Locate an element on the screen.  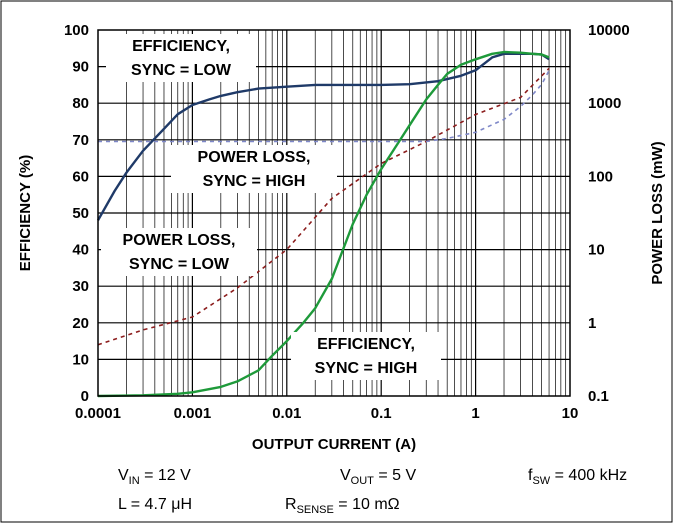
y-tick-label: 100 is located at coordinates (76, 30).